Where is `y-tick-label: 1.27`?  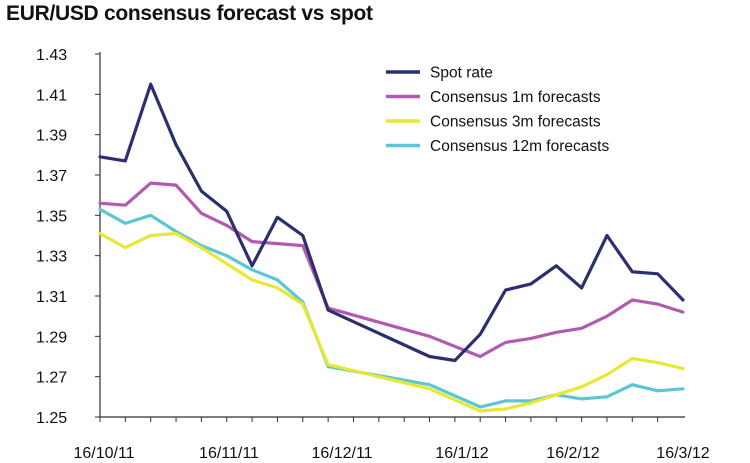 y-tick-label: 1.27 is located at coordinates (51, 378).